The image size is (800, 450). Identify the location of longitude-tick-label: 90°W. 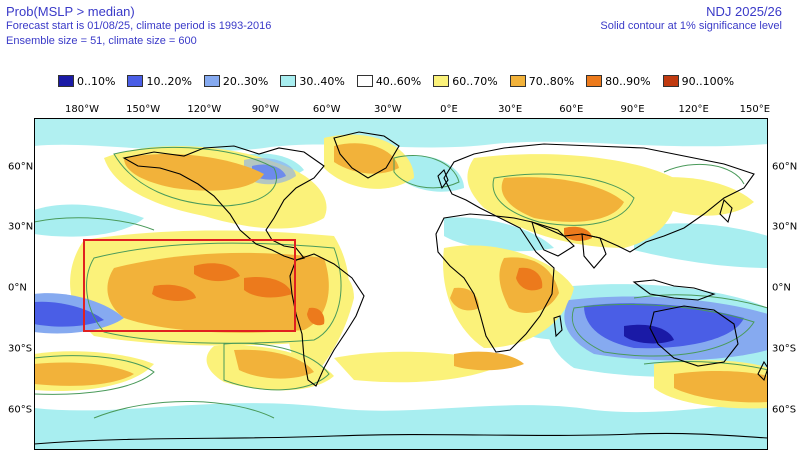
(265, 109).